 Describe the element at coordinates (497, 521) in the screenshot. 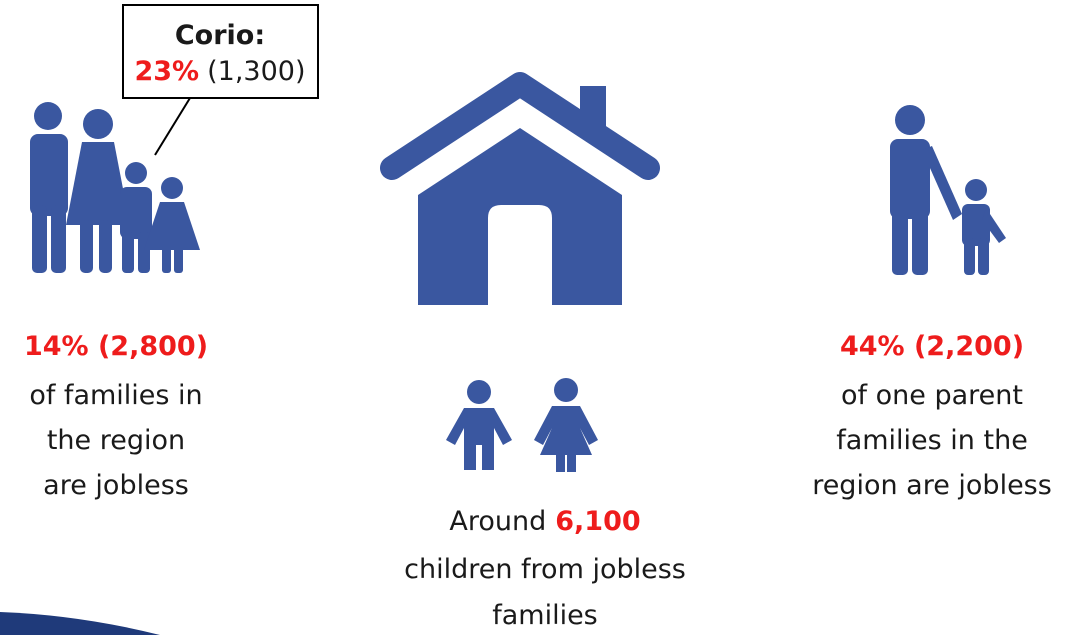

I see `center-prefix: Around` at that location.